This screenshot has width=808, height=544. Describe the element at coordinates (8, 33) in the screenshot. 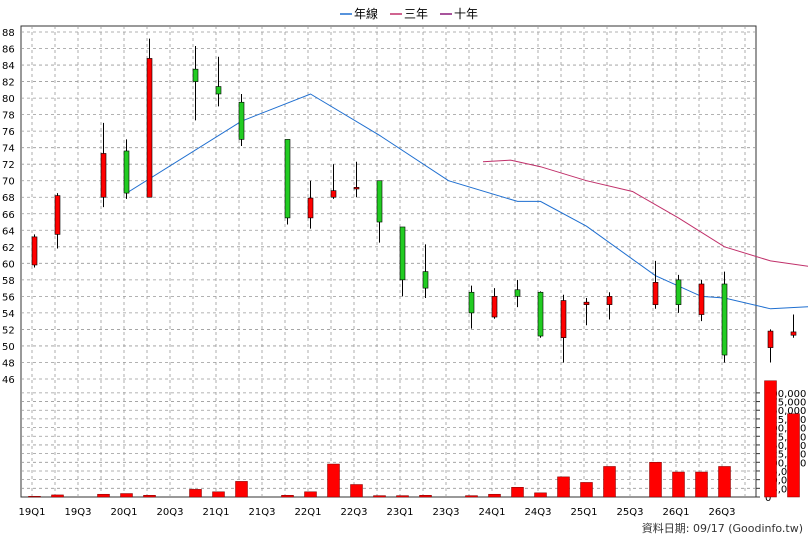

I see `price-tick-label: 88` at that location.